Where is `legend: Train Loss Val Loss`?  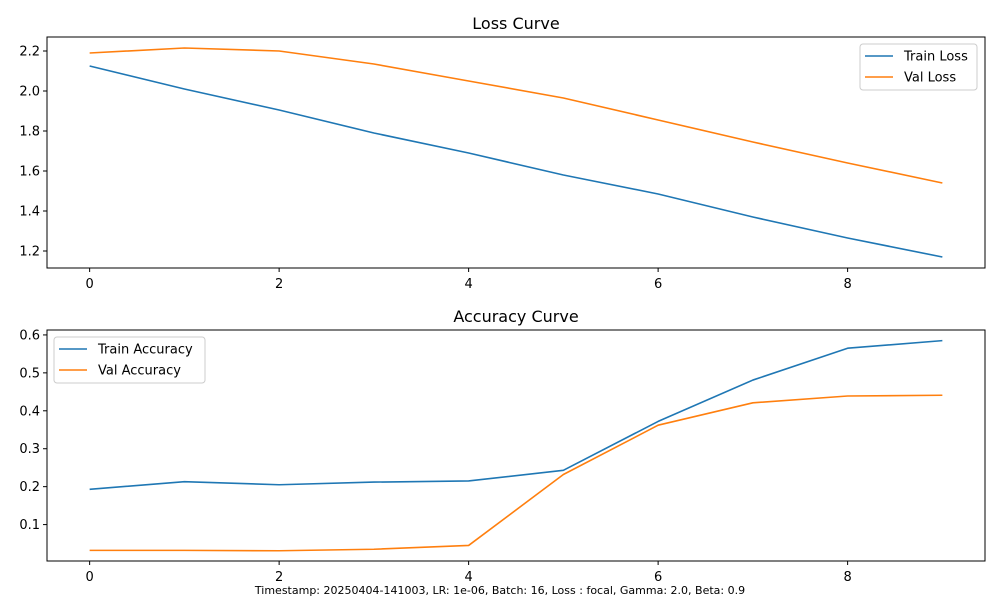
legend: Train Loss Val Loss is located at coordinates (918, 67).